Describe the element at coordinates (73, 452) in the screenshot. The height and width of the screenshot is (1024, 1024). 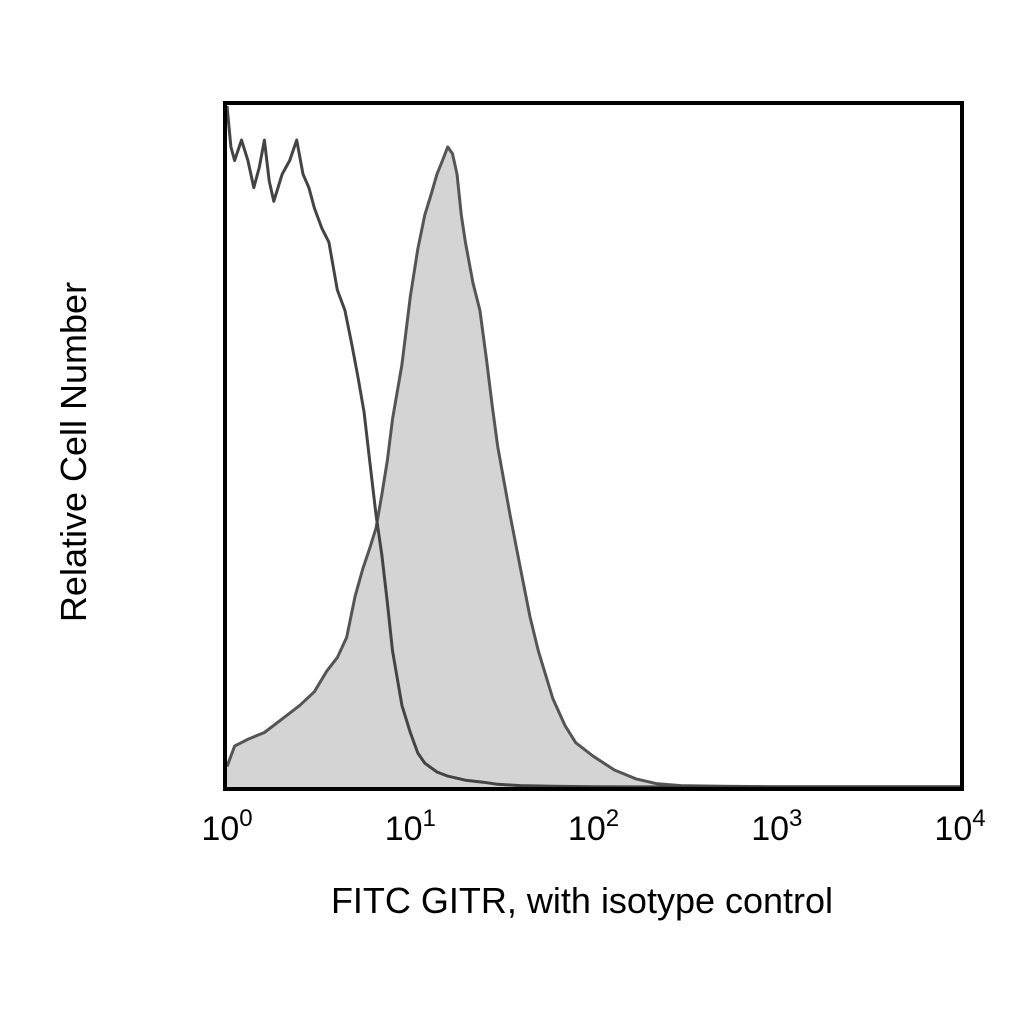
I see `y-axis-title: Relative Cell Number` at that location.